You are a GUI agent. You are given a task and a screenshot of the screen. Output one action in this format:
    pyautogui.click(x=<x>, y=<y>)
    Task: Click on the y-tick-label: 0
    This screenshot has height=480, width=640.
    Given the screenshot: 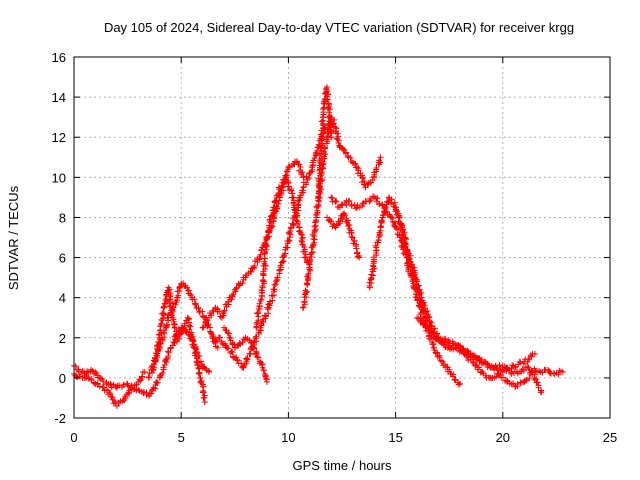 What is the action you would take?
    pyautogui.click(x=62, y=378)
    